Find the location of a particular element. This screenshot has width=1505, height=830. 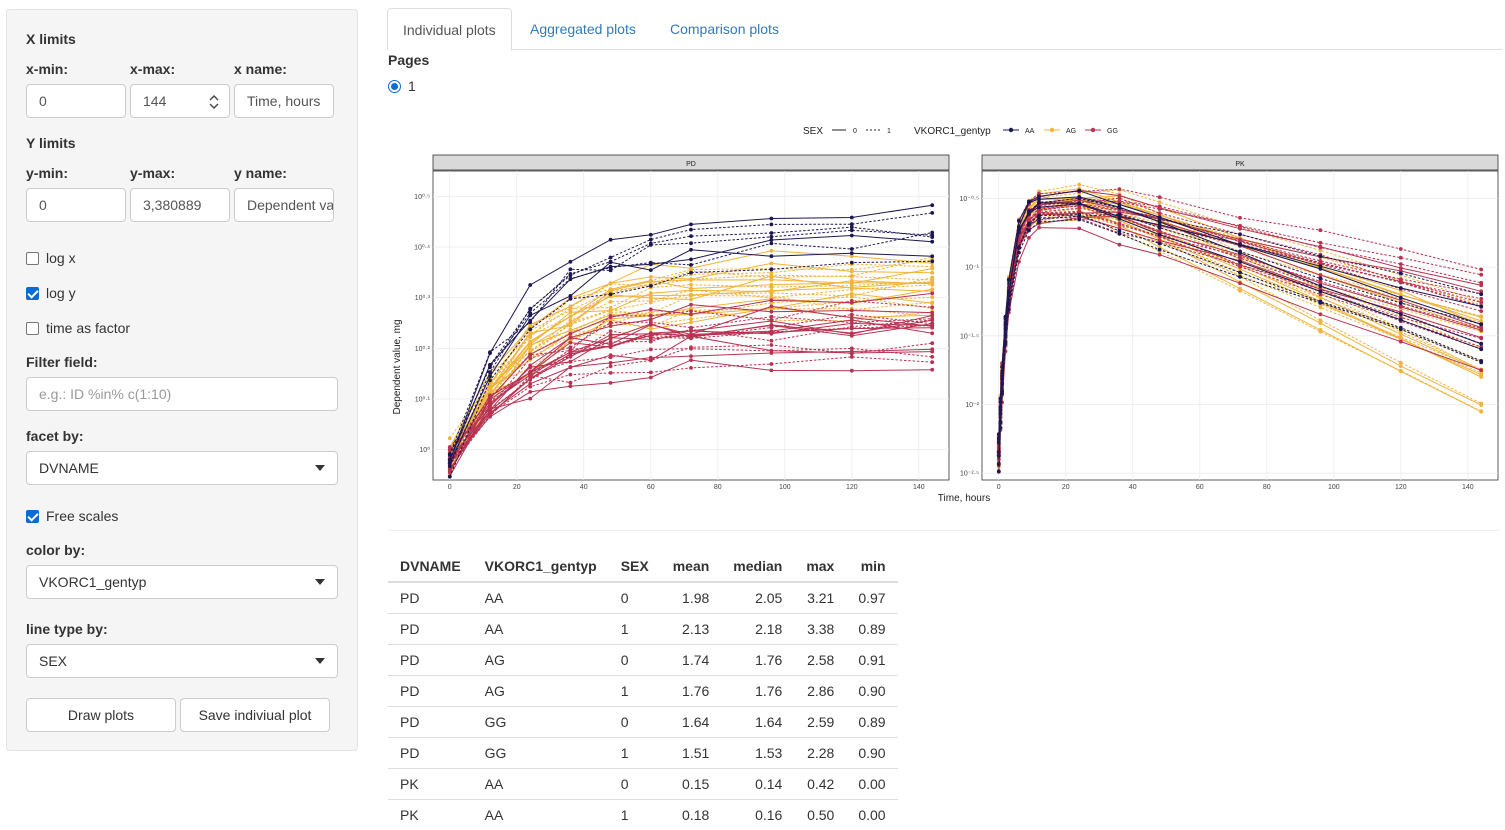

table-row: PD AA 1 2.13 2.18 3.38 0.89 is located at coordinates (643, 628).